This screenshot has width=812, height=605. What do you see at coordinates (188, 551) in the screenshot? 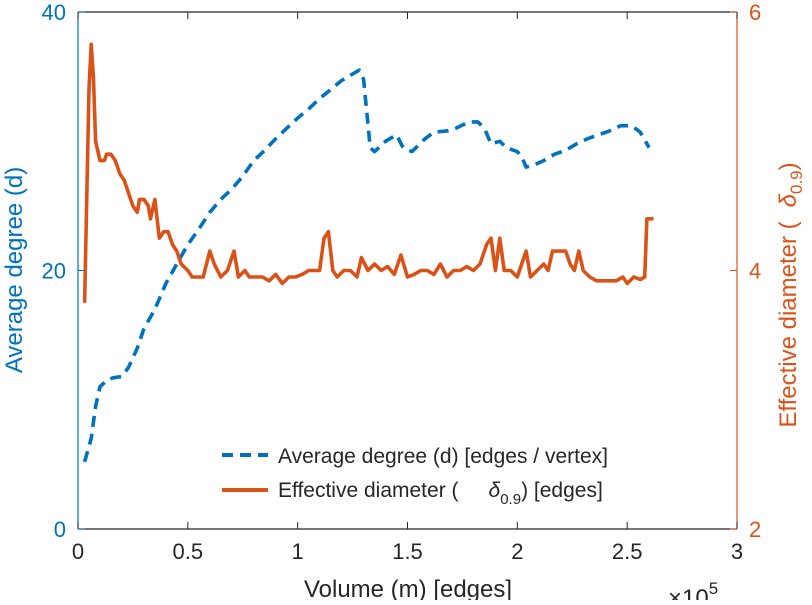
I see `x-tick-label: 0.5` at bounding box center [188, 551].